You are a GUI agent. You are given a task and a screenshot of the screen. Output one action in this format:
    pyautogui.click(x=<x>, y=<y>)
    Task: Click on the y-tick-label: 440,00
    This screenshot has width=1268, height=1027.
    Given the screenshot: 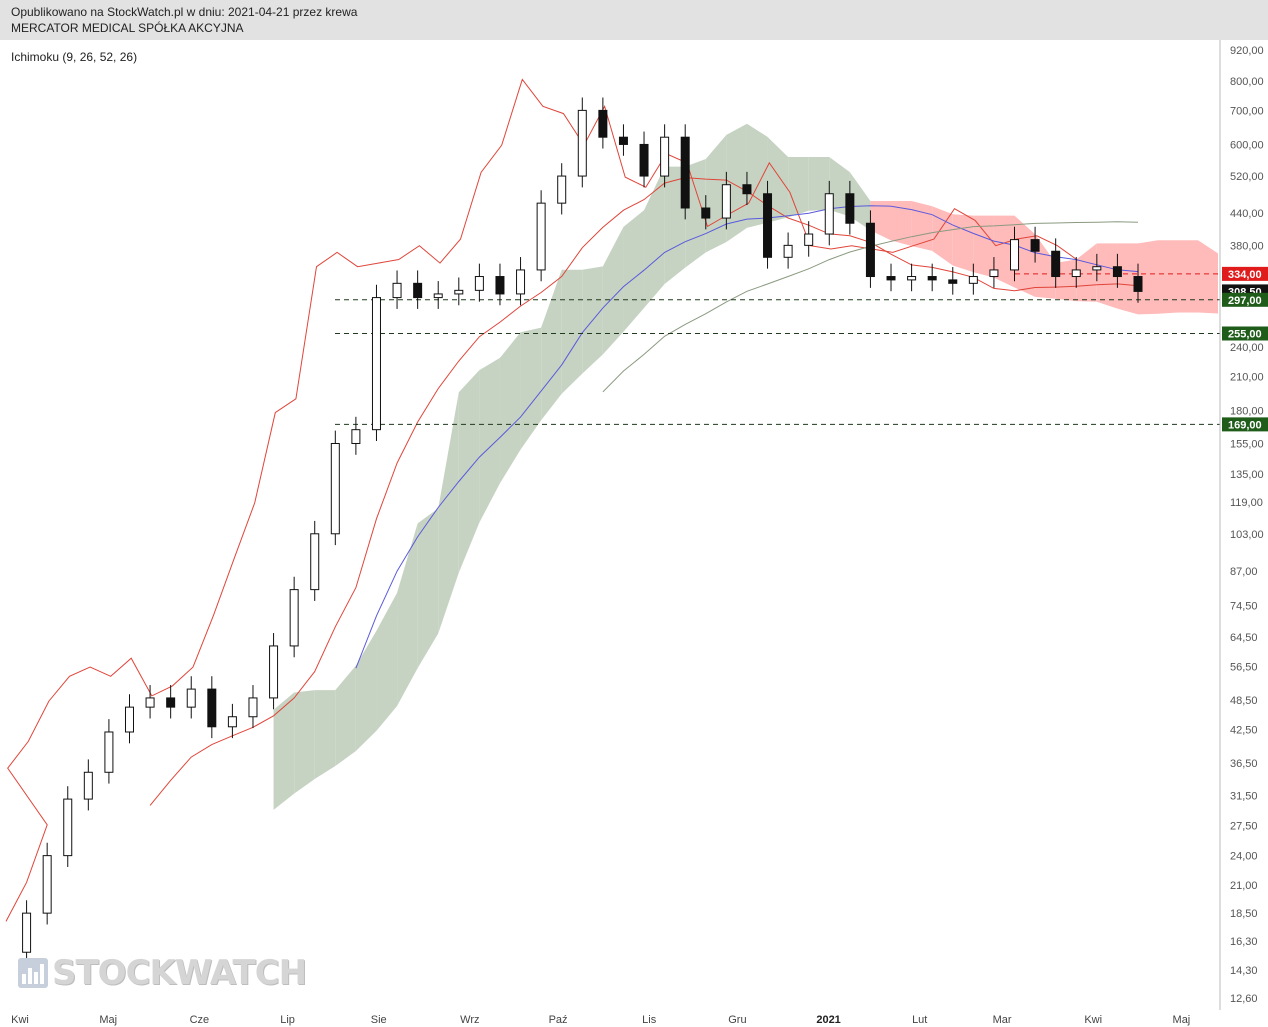 What is the action you would take?
    pyautogui.click(x=1247, y=214)
    